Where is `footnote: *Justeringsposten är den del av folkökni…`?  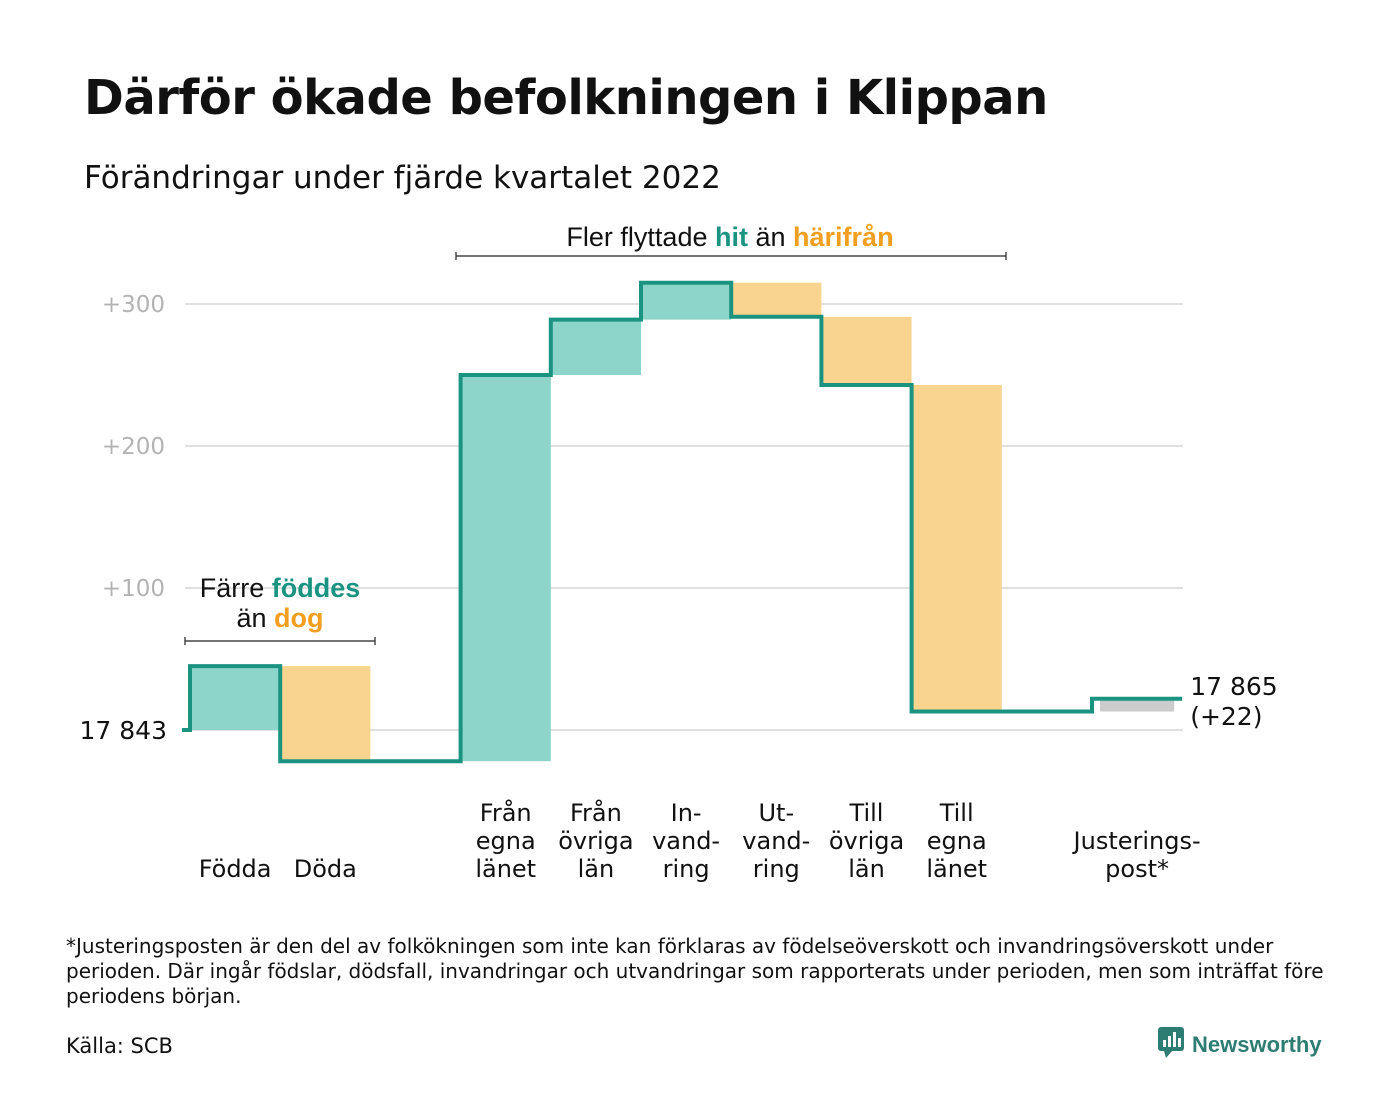 footnote: *Justeringsposten är den del av folkökni… is located at coordinates (695, 971).